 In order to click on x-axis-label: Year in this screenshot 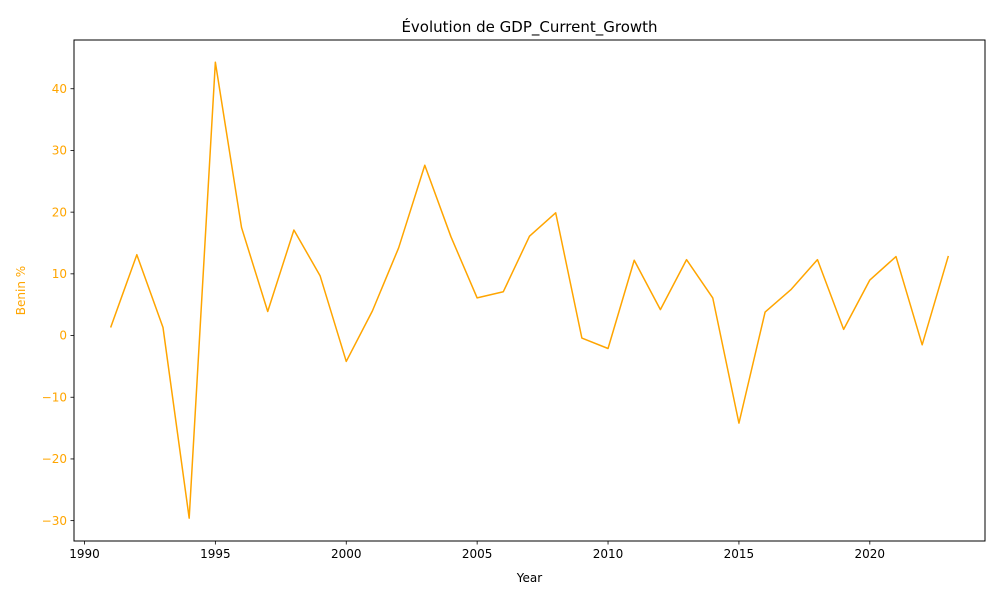, I will do `click(529, 578)`.